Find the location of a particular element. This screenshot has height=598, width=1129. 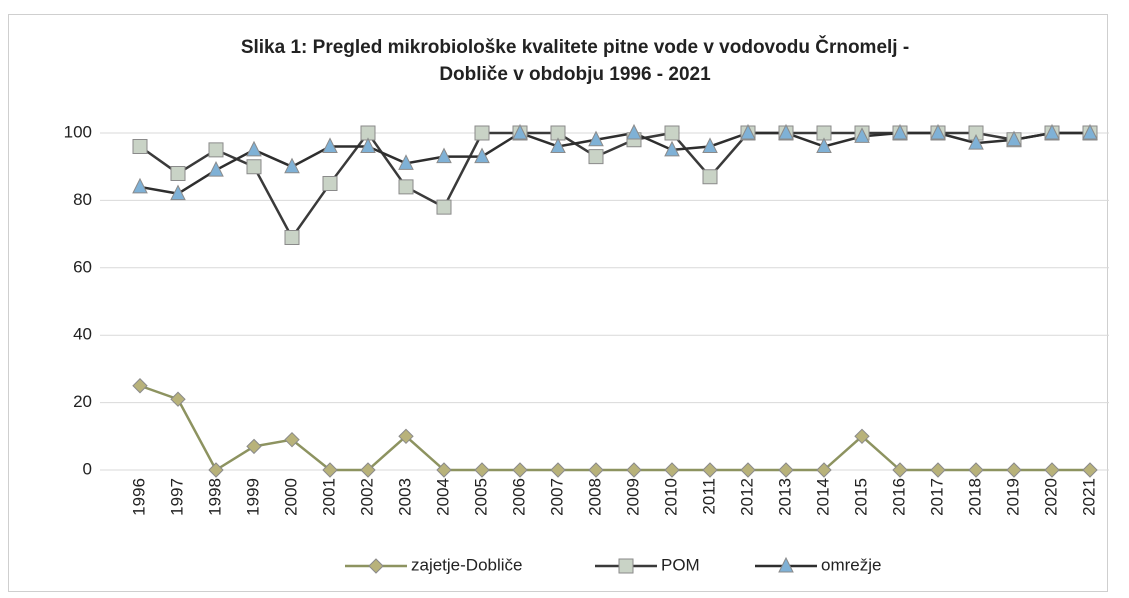

x-tick-label: 2007 is located at coordinates (556, 497).